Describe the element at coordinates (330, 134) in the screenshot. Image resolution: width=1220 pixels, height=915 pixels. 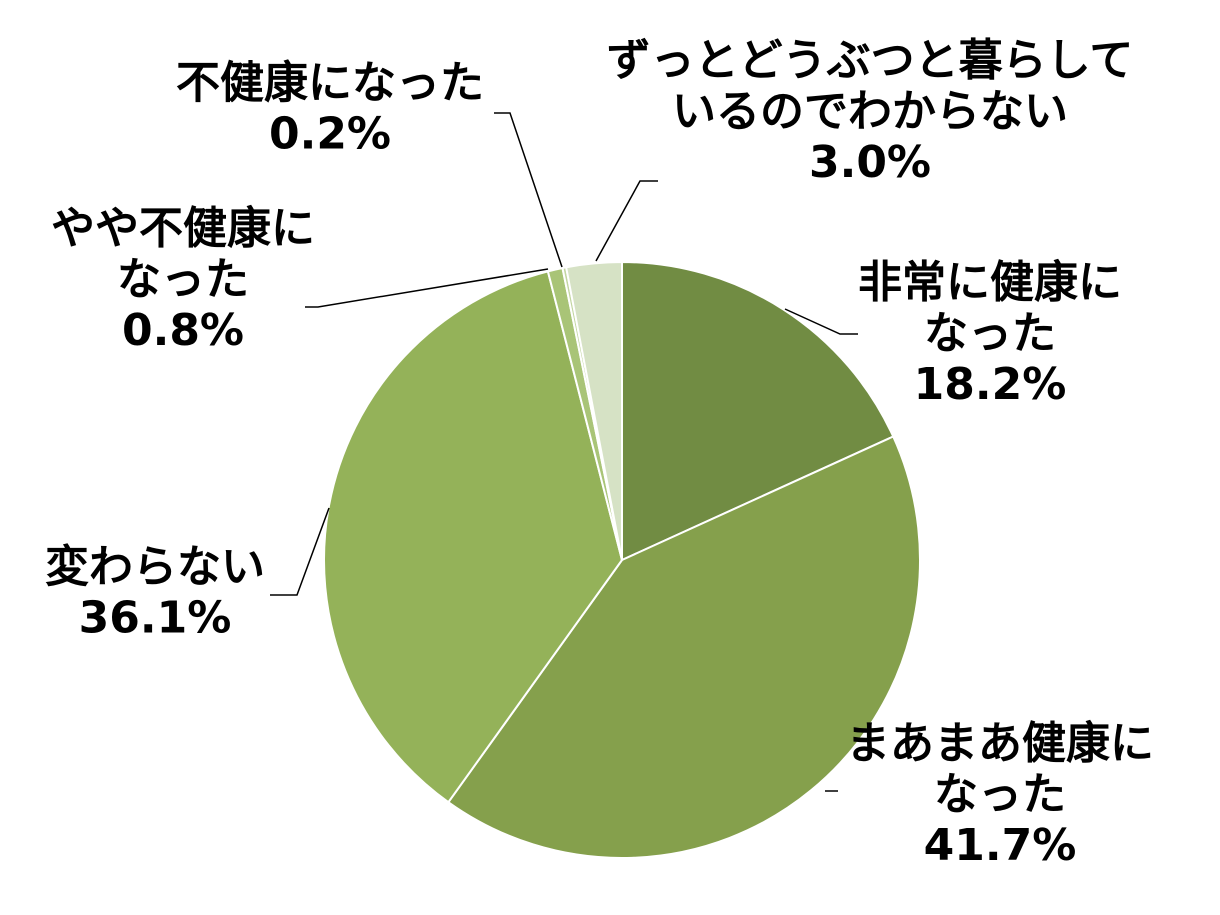
I see `data-label-value-5: 0.2%` at that location.